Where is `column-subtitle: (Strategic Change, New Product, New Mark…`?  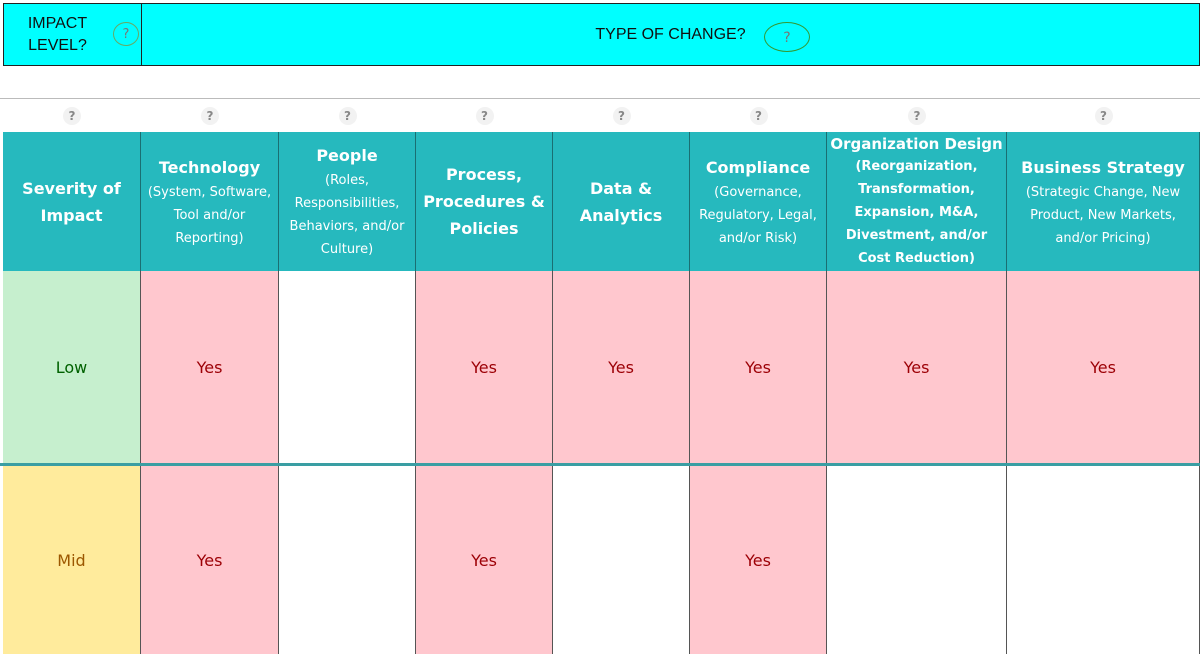
column-subtitle: (Strategic Change, New Product, New Mark… is located at coordinates (1103, 215).